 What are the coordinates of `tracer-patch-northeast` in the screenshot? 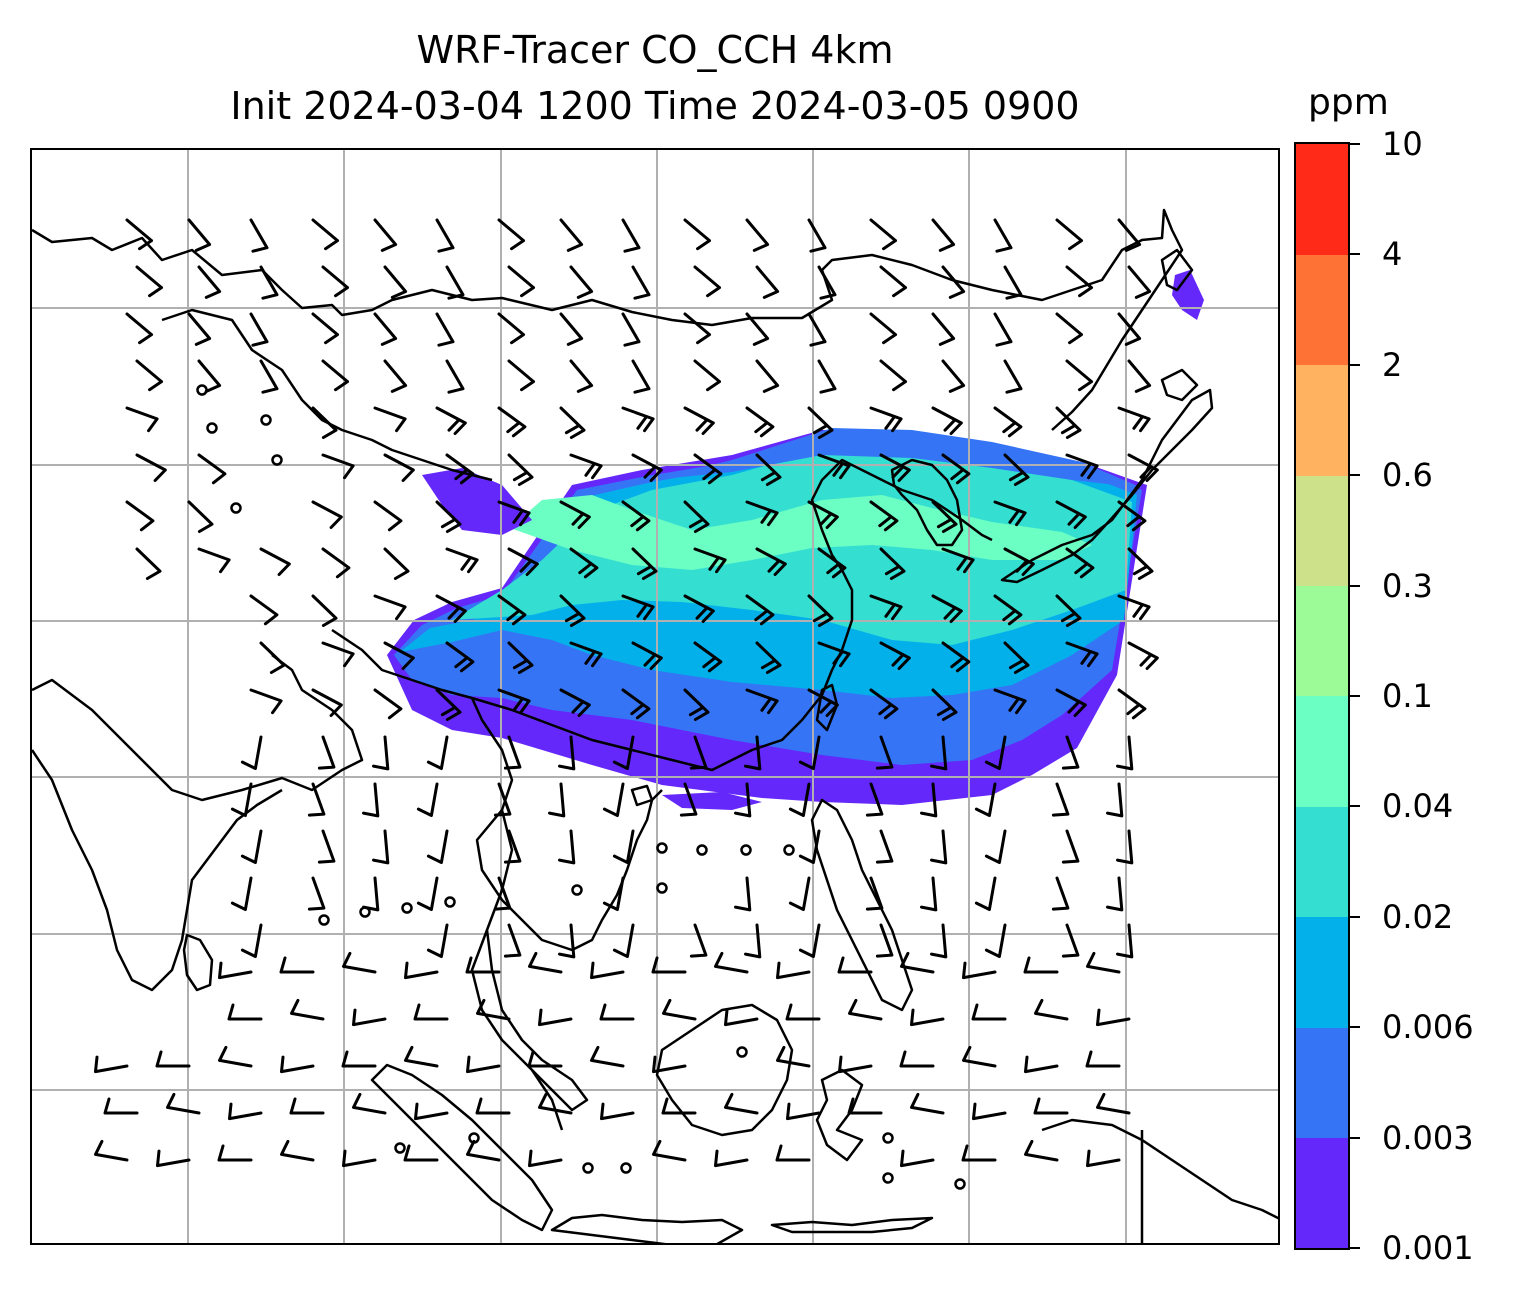 It's located at (1188, 295).